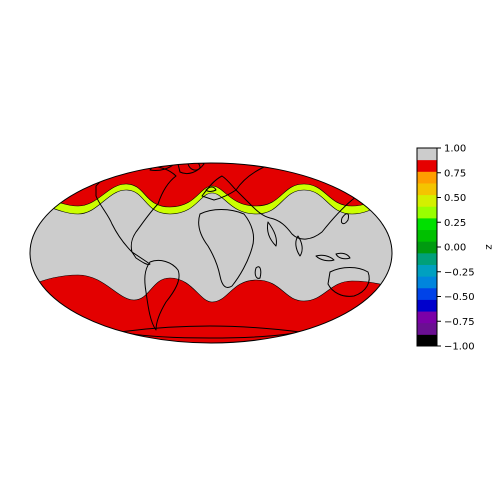  What do you see at coordinates (459, 347) in the screenshot?
I see `colorbar-tick-label: −1.00` at bounding box center [459, 347].